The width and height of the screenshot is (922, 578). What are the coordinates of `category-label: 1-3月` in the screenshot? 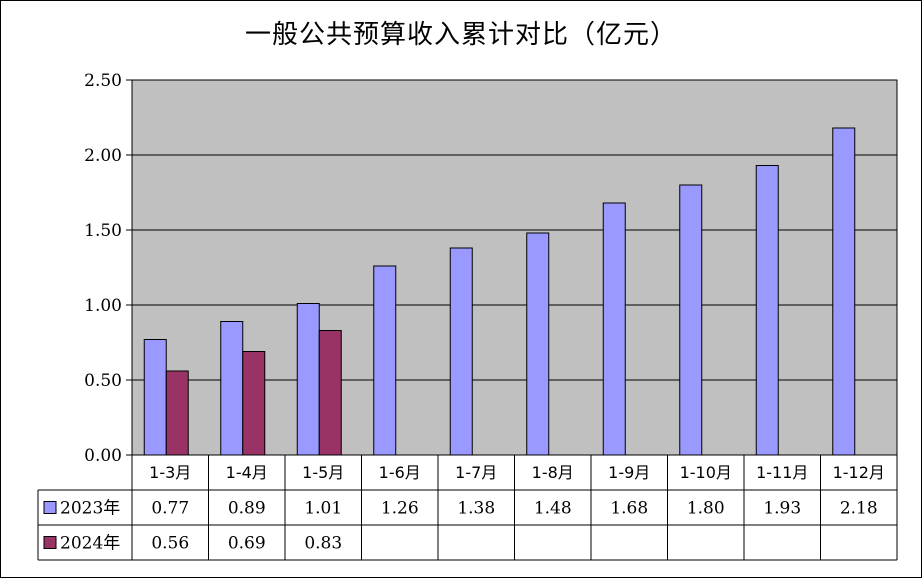 It's located at (170, 472).